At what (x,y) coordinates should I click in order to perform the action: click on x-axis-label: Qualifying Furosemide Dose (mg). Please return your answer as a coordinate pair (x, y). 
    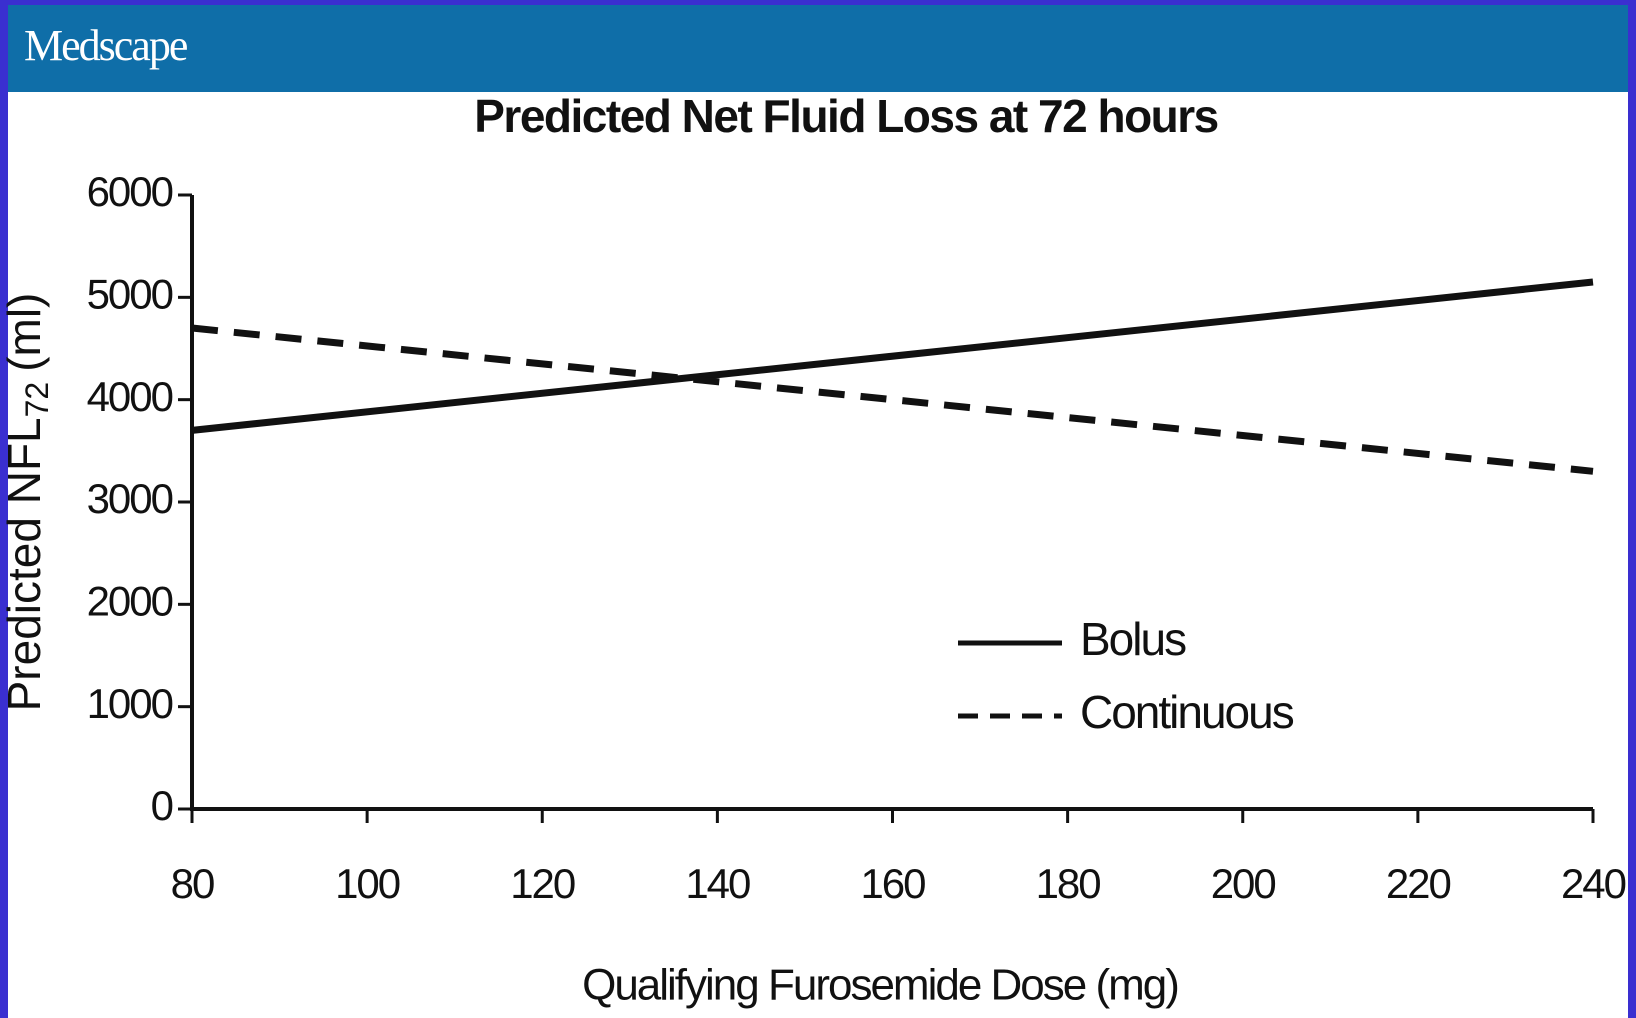
    Looking at the image, I should click on (880, 985).